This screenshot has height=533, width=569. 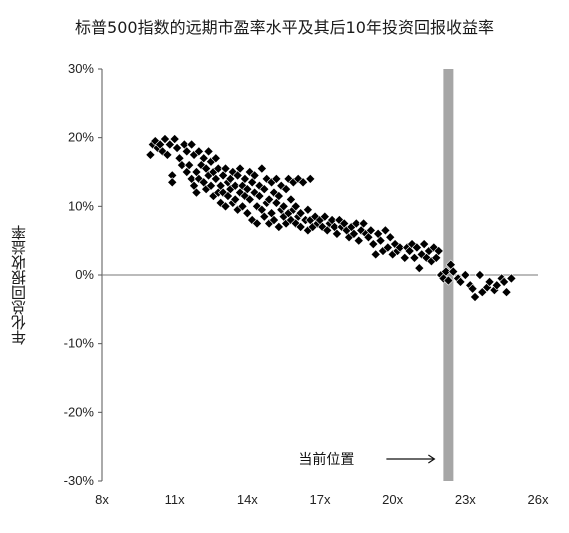 What do you see at coordinates (392, 499) in the screenshot?
I see `x-tick-label: 20x` at bounding box center [392, 499].